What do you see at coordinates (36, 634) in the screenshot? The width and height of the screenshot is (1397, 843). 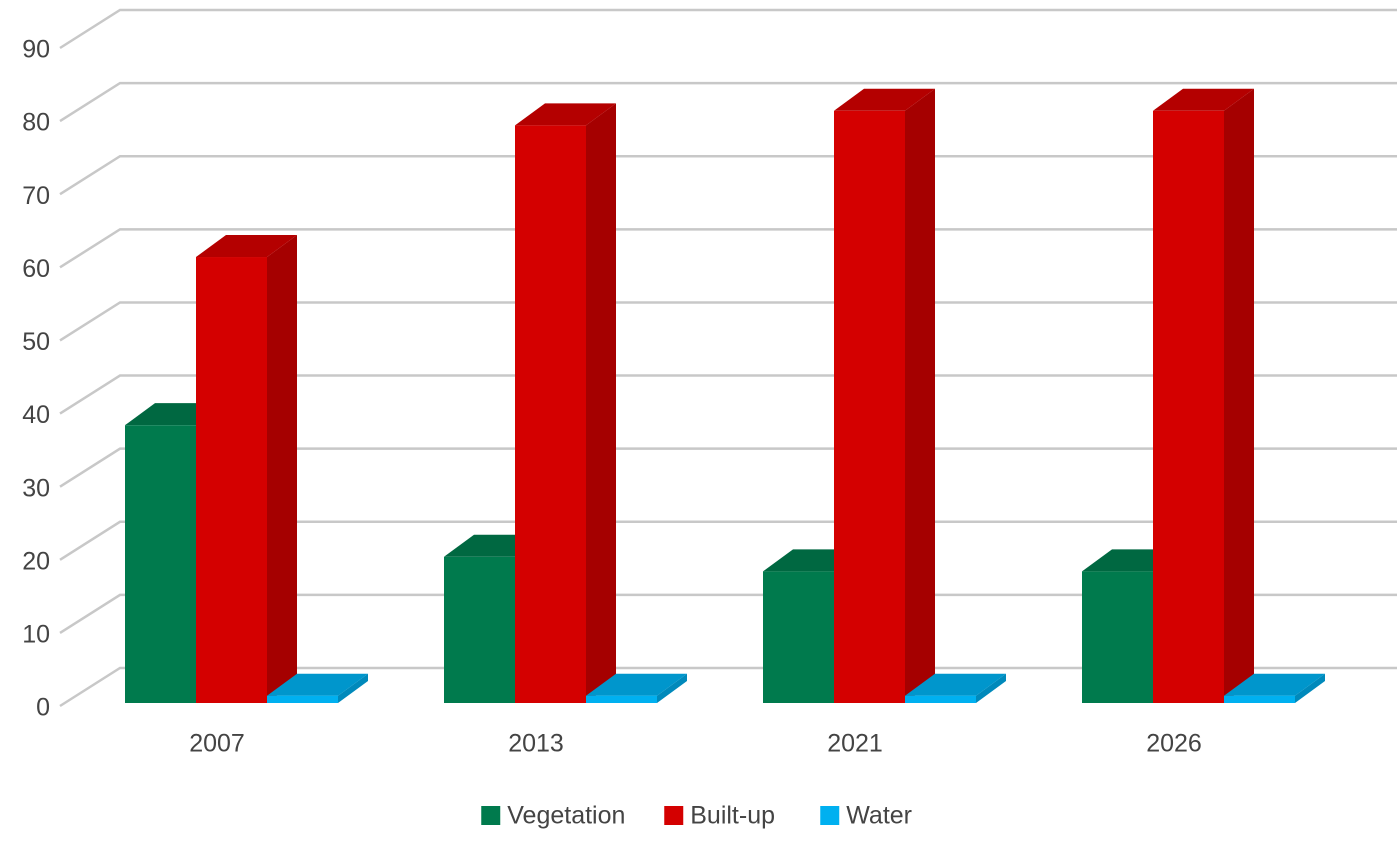 I see `y-tick-label: 10` at bounding box center [36, 634].